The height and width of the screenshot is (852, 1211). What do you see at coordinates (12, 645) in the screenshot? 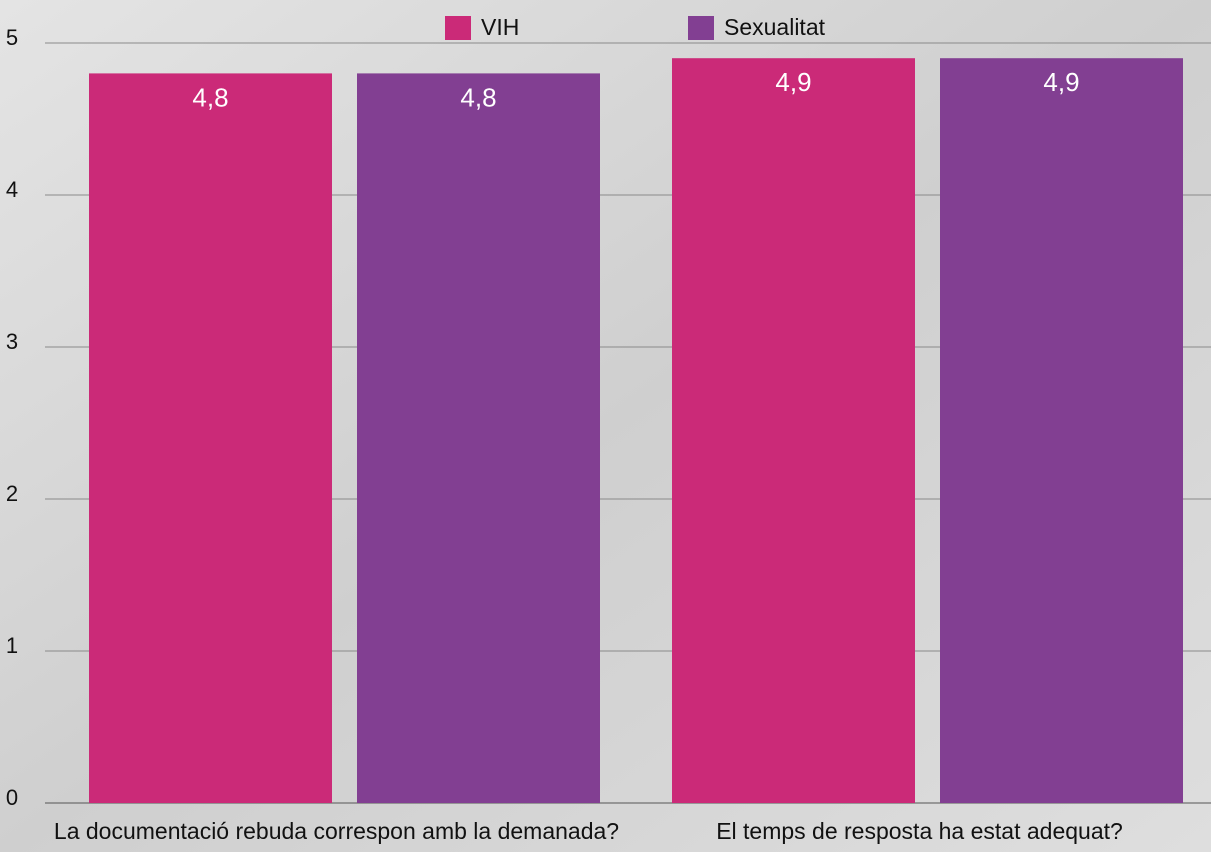
I see `y-tick-label: 1` at bounding box center [12, 645].